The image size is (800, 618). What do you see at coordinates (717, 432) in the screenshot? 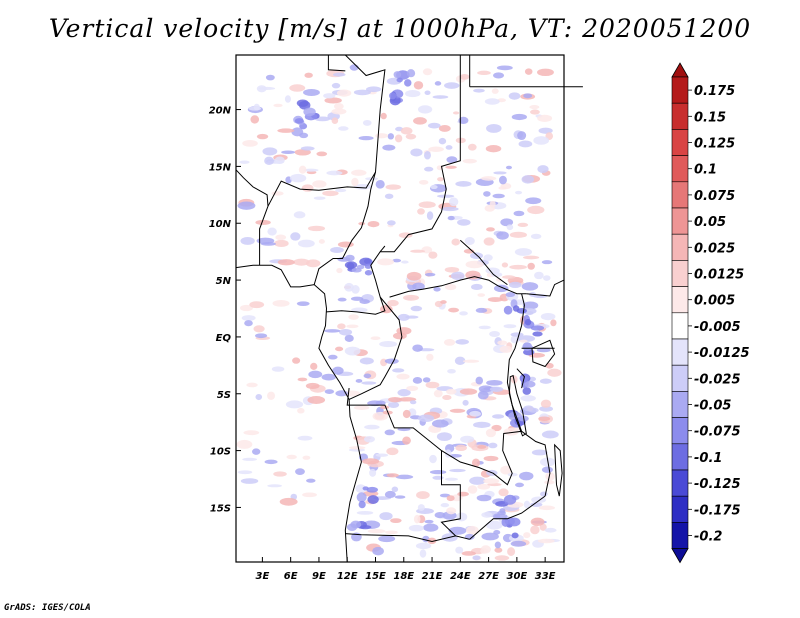
I see `colorbar-label: -0.075` at bounding box center [717, 432].